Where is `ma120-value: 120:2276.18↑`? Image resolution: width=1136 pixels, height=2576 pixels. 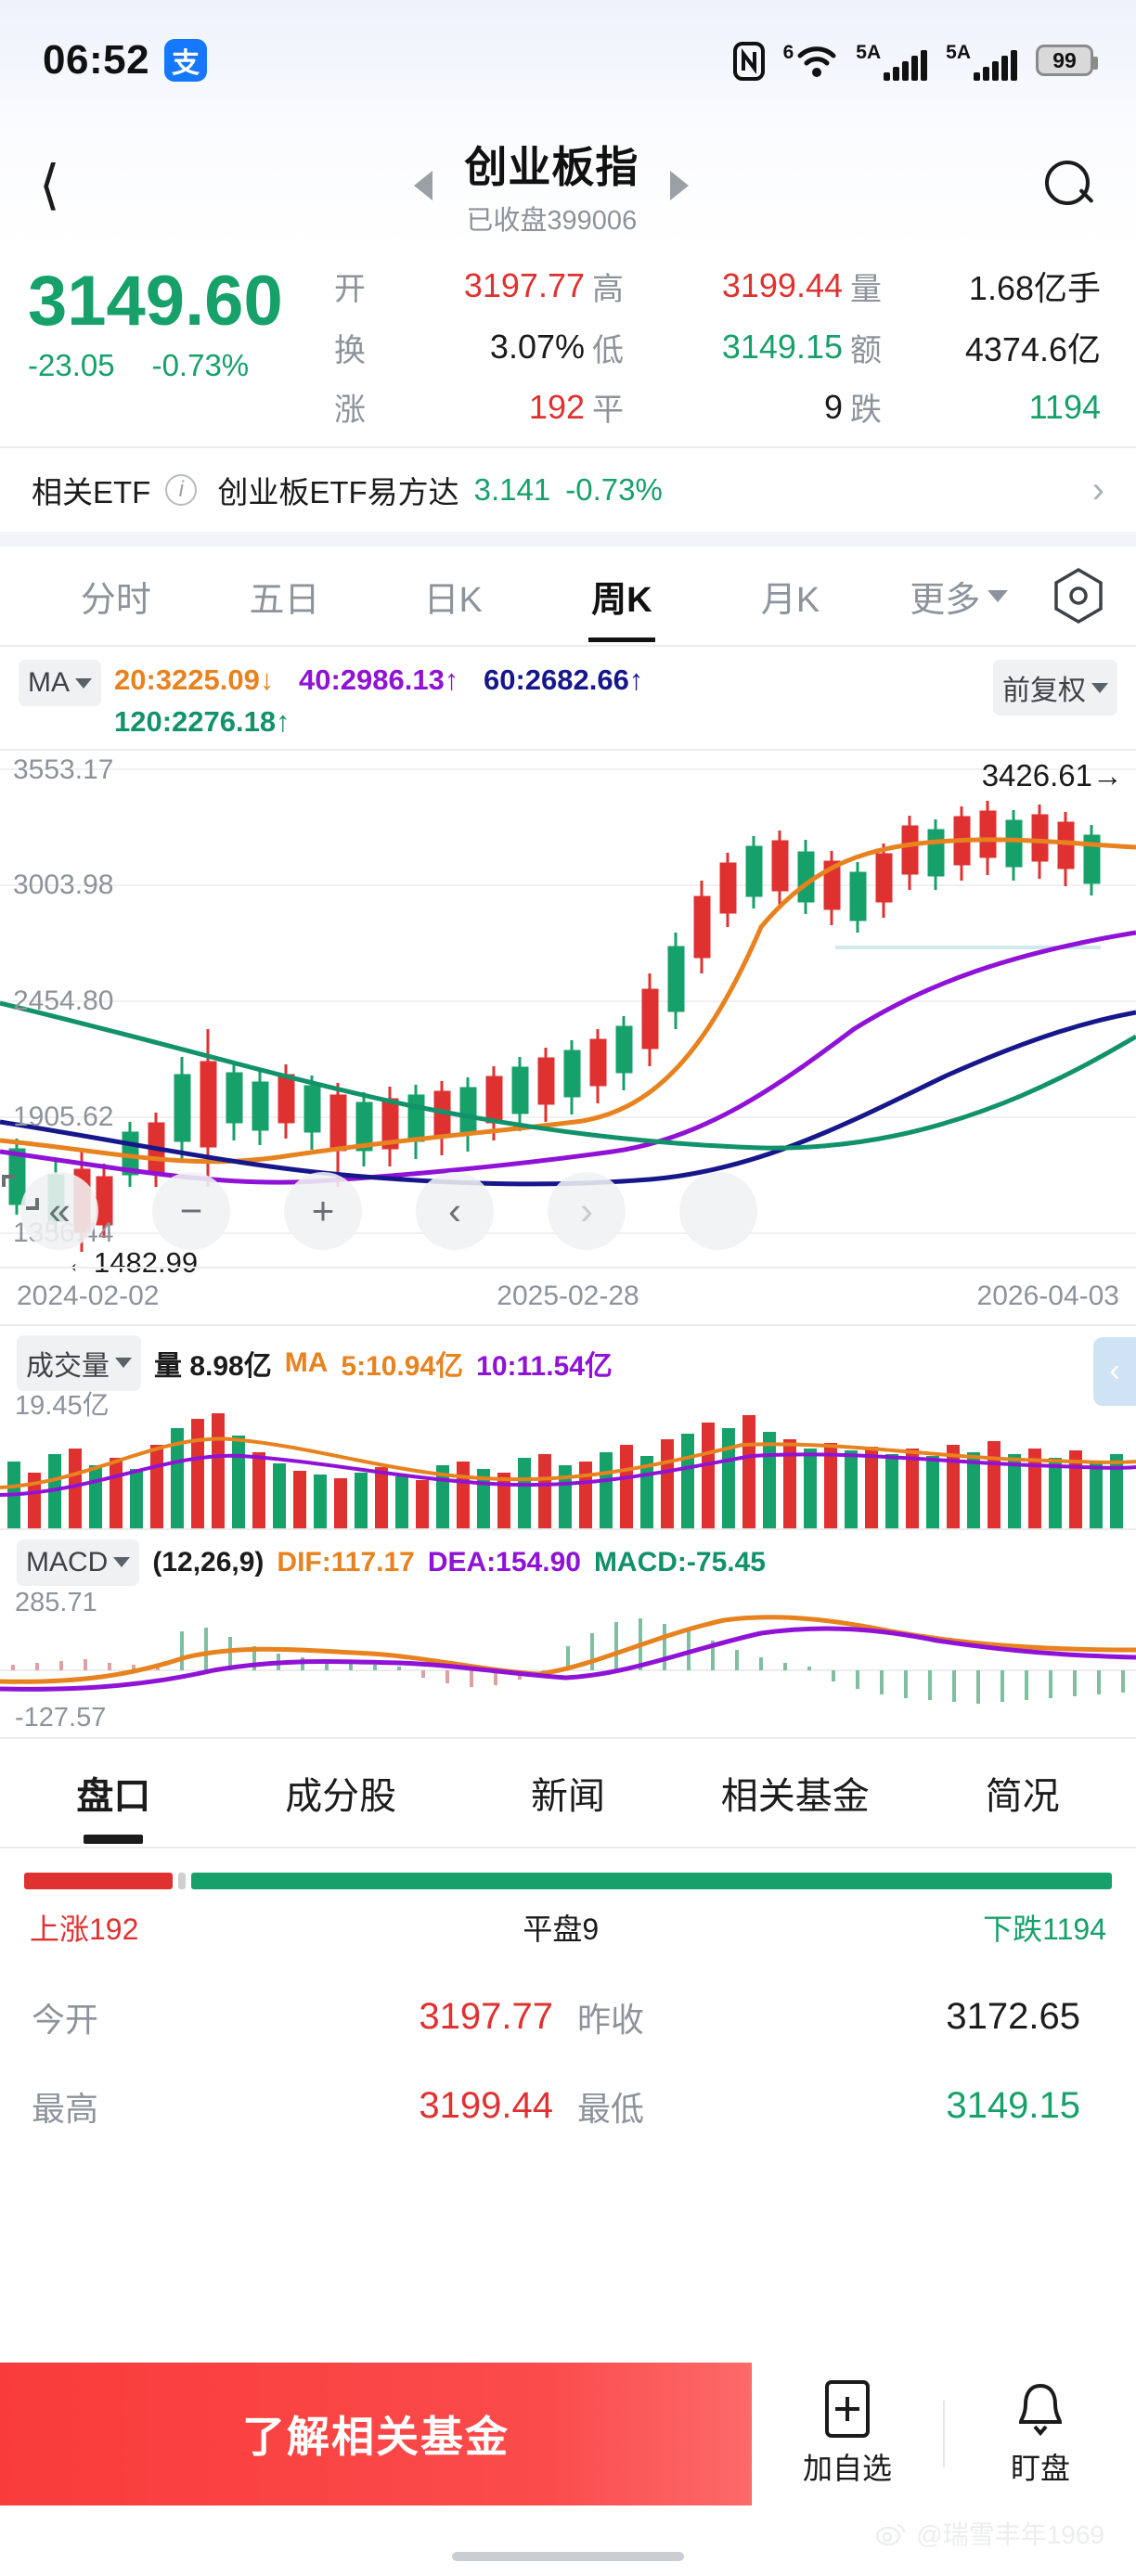 ma120-value: 120:2276.18↑ is located at coordinates (202, 721).